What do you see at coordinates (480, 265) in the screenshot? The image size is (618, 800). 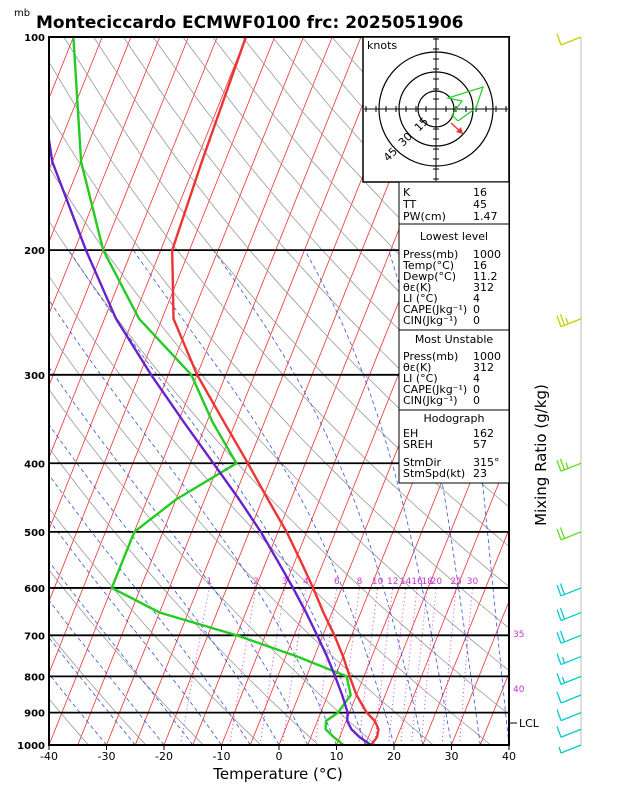 I see `low-temp-value: 16` at bounding box center [480, 265].